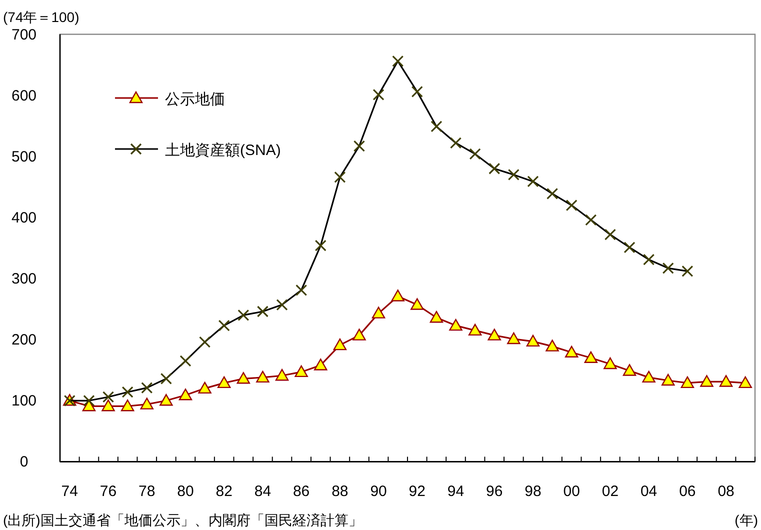 The height and width of the screenshot is (530, 761). Describe the element at coordinates (224, 491) in the screenshot. I see `x-tick-label: 82` at that location.